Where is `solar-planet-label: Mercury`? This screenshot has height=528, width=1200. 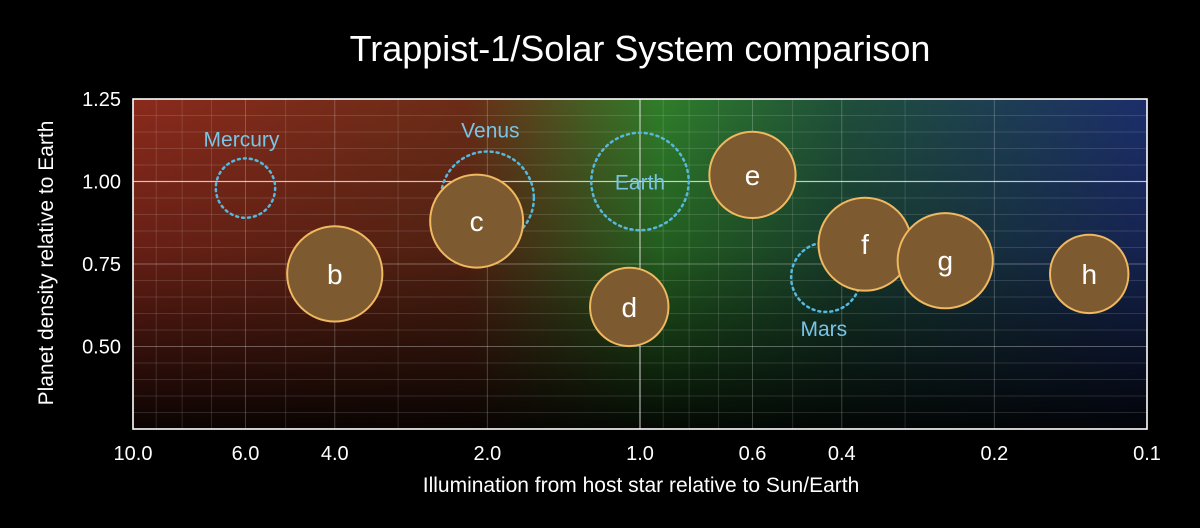
solar-planet-label: Mercury is located at coordinates (242, 139).